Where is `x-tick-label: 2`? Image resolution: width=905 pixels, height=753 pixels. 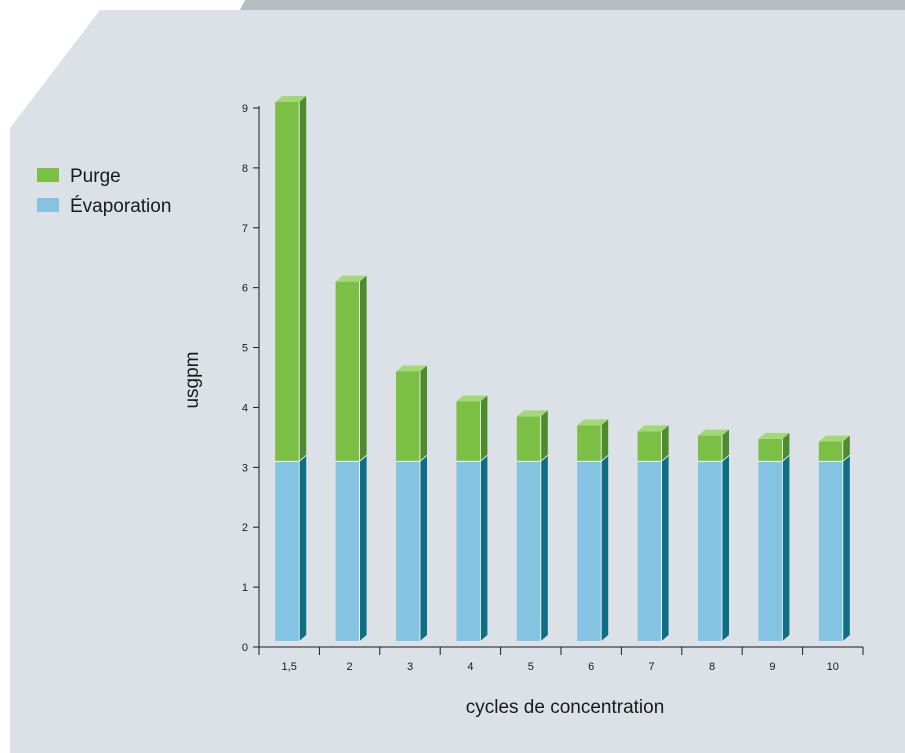
x-tick-label: 2 is located at coordinates (350, 667).